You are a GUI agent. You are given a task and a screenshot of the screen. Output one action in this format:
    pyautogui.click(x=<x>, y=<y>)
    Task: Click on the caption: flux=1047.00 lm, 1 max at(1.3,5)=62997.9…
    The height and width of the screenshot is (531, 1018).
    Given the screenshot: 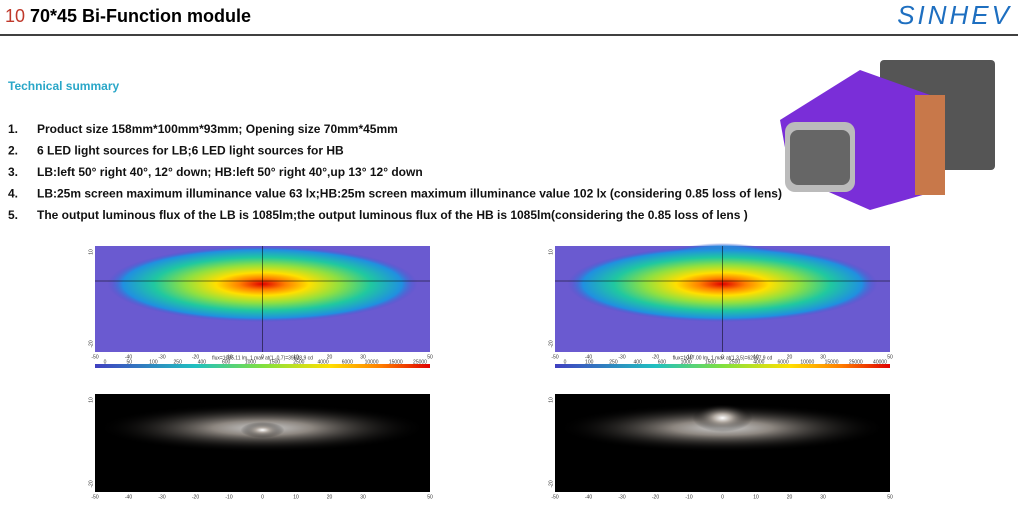 What is the action you would take?
    pyautogui.click(x=723, y=358)
    